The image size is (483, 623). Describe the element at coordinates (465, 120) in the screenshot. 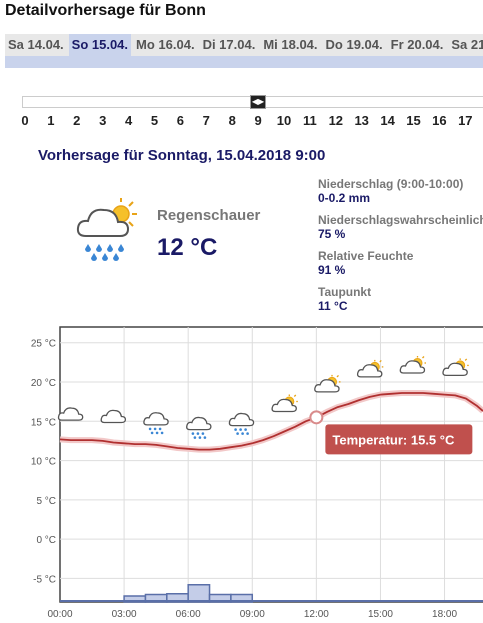

I see `hour-label: 17` at that location.